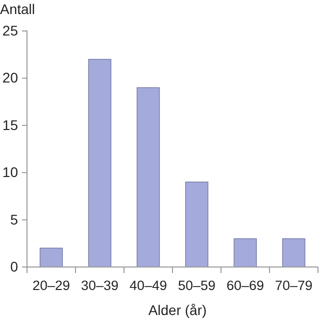 The width and height of the screenshot is (320, 320). I want to click on x-tick-label: 60–69, so click(245, 285).